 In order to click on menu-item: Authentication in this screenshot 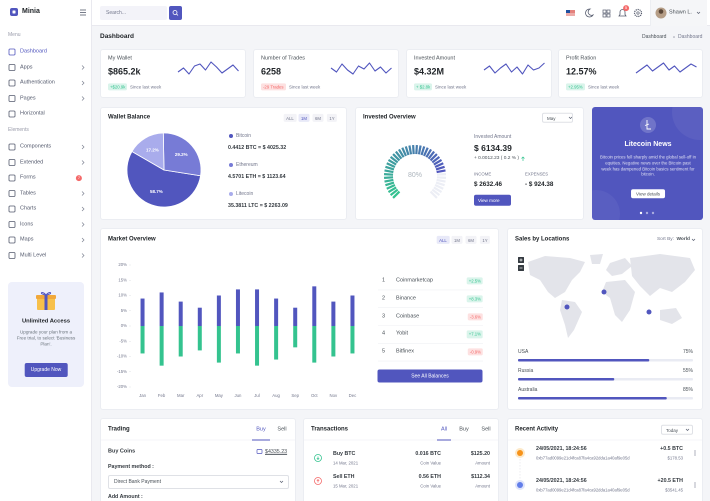, I will do `click(37, 82)`.